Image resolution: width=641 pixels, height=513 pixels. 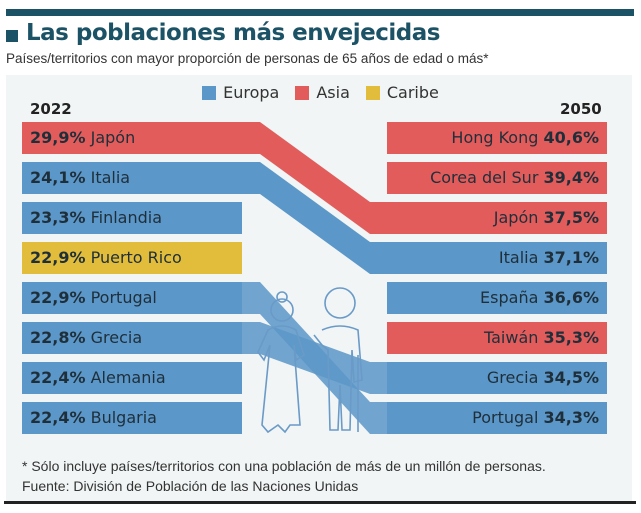 I want to click on value-label: 34,5%, so click(x=571, y=377).